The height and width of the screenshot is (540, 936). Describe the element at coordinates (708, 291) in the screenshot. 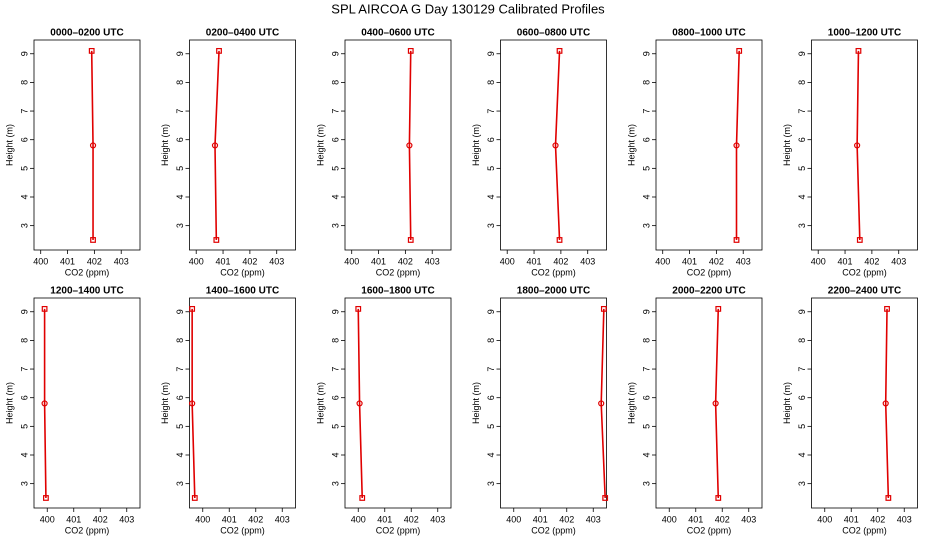

I see `panel-title: 2000–2200 UTC` at that location.